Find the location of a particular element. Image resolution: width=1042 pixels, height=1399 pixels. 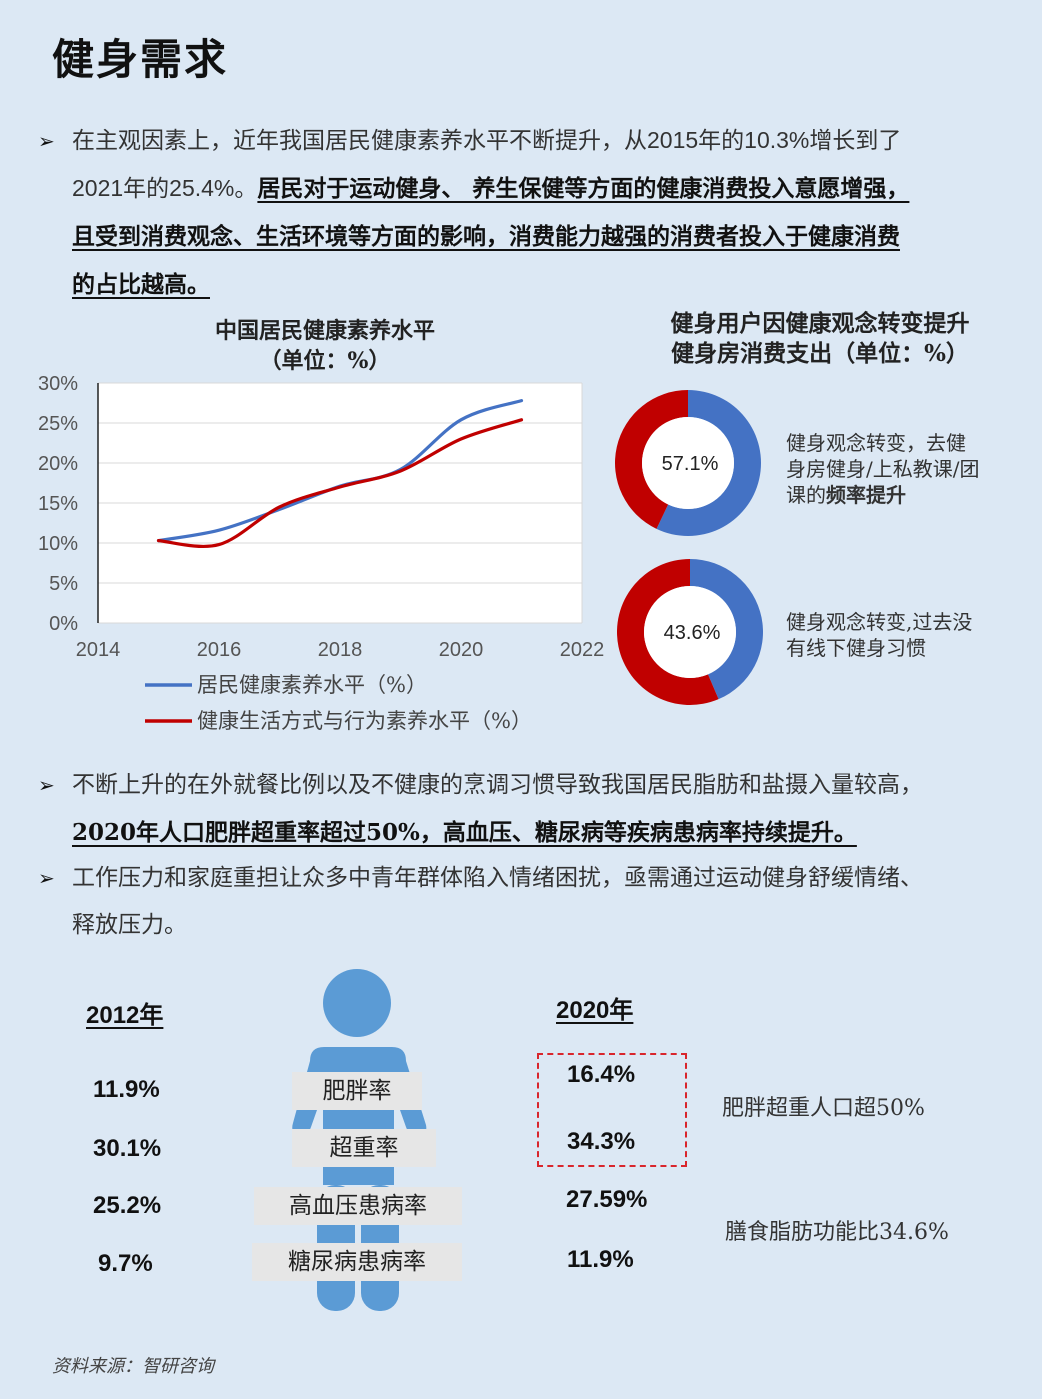

page-title: 健身需求 is located at coordinates (140, 59).